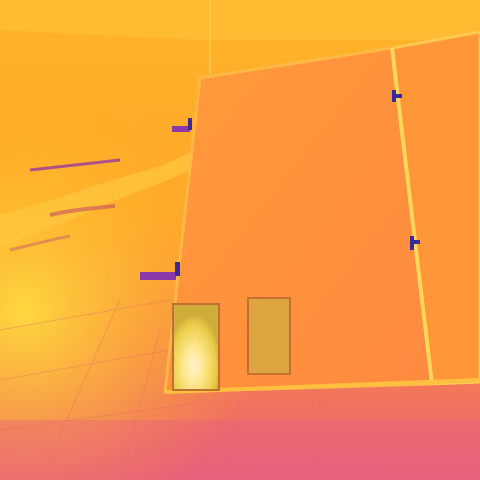 The width and height of the screenshot is (480, 480). What do you see at coordinates (269, 336) in the screenshot?
I see `reference-box` at bounding box center [269, 336].